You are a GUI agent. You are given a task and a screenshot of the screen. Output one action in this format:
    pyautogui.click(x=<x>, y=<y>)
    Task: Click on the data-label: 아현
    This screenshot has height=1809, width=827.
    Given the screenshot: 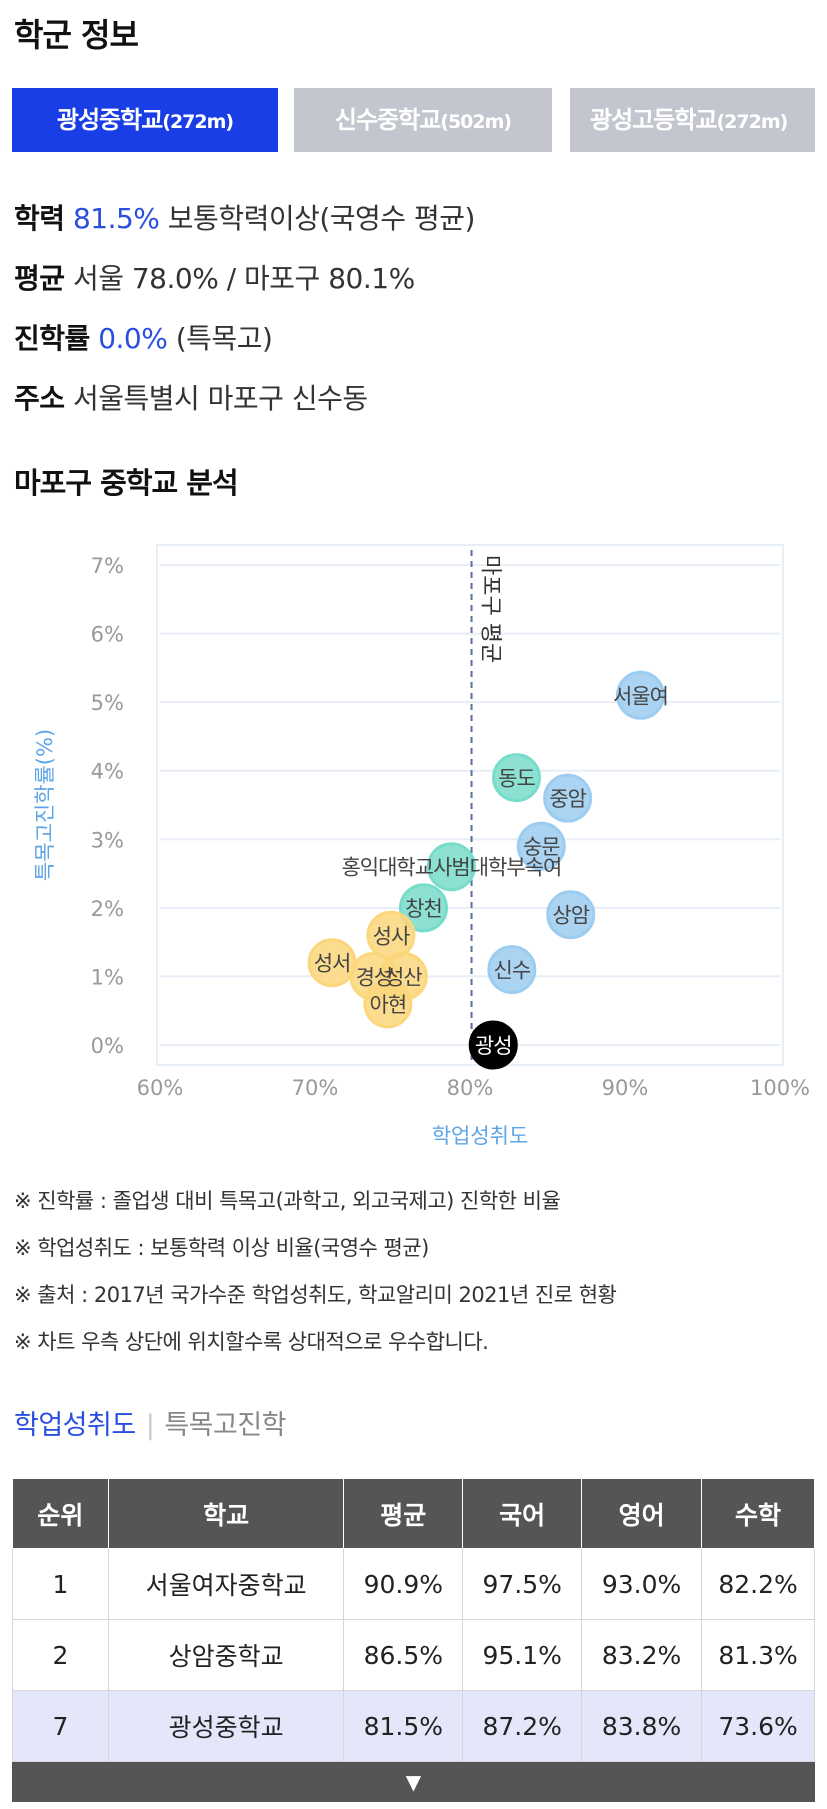 What is the action you would take?
    pyautogui.click(x=388, y=1005)
    